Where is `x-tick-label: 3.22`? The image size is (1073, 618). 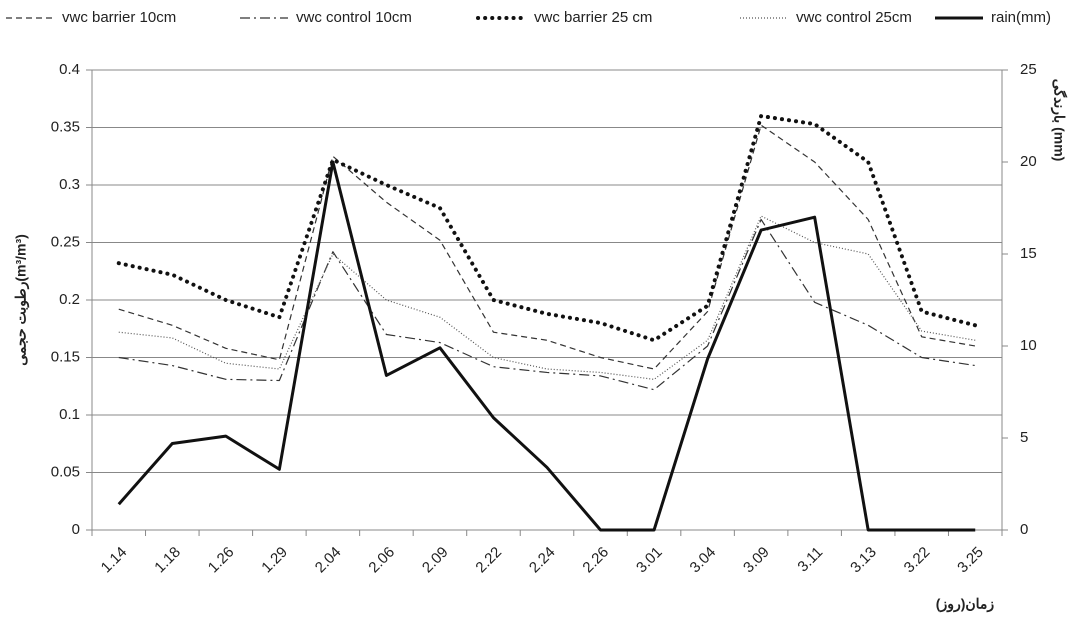 x-tick-label: 3.22 is located at coordinates (917, 560).